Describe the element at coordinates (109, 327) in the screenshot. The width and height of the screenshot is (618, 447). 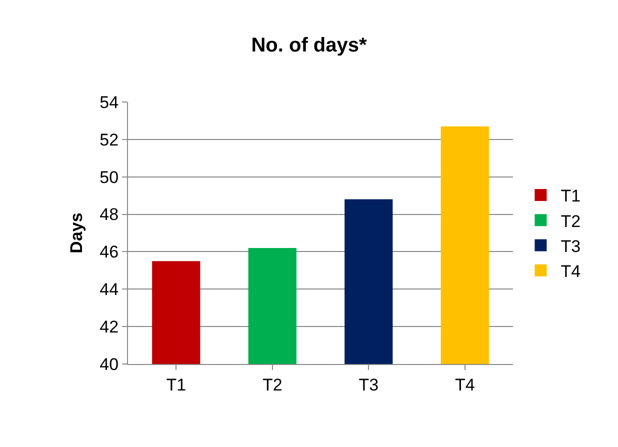
I see `y-tick-label: 42` at that location.